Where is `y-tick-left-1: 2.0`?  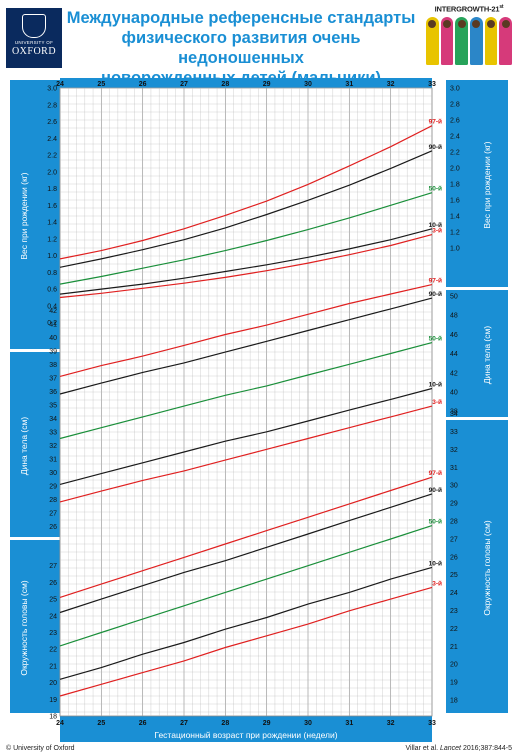 y-tick-left-1: 2.0 is located at coordinates (52, 172).